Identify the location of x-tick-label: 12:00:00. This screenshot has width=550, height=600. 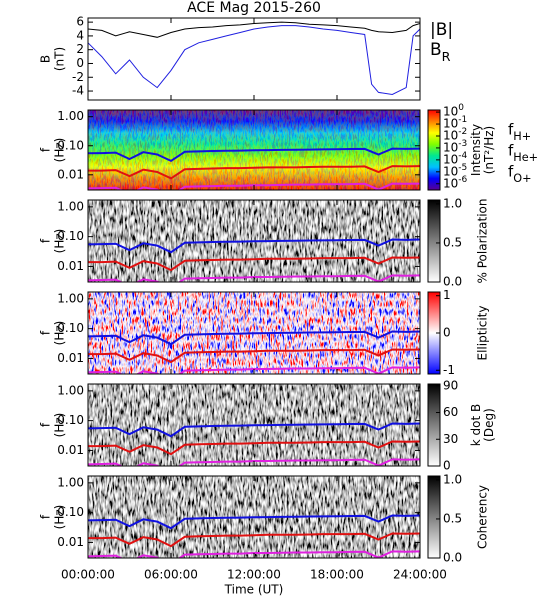
(254, 575).